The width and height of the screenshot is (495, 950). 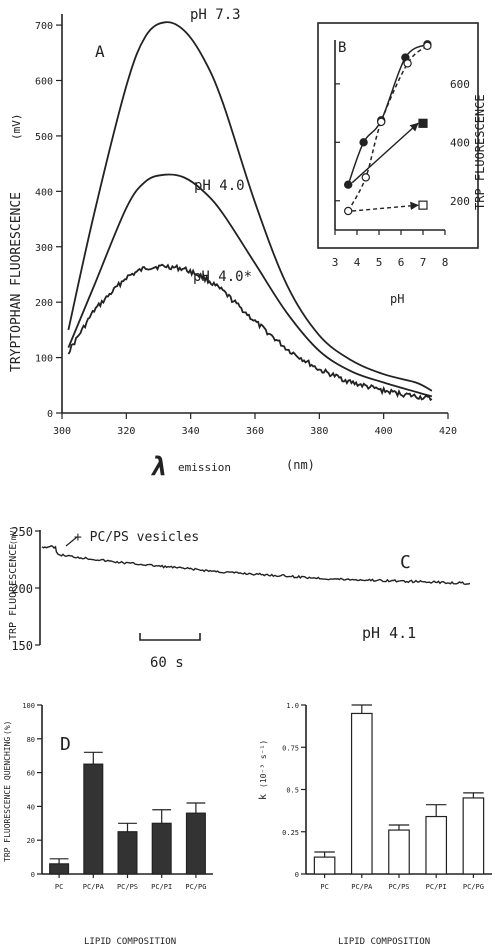 What do you see at coordinates (263, 797) in the screenshot?
I see `panel-d-right-y-label: k` at bounding box center [263, 797].